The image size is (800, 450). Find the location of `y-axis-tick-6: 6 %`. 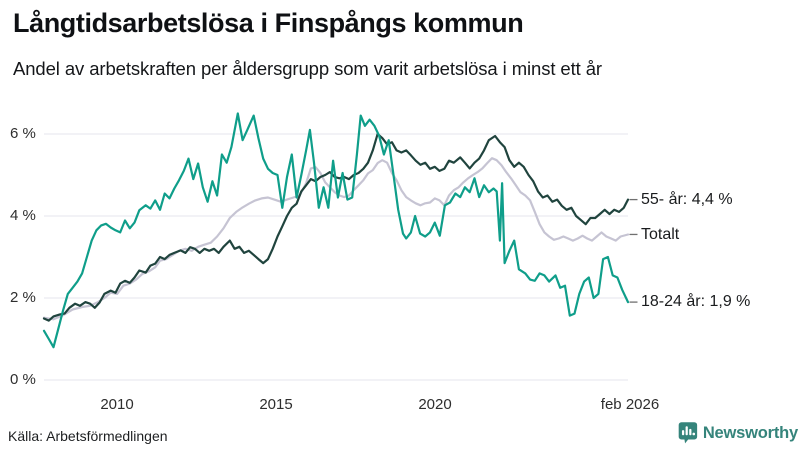

y-axis-tick-6: 6 % is located at coordinates (23, 133).